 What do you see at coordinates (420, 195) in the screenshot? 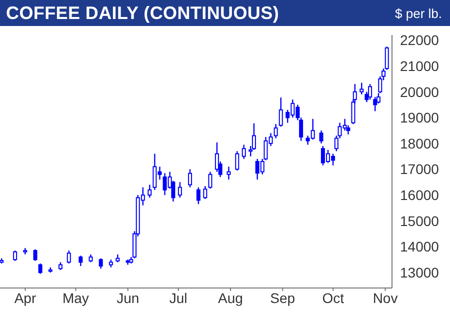
I see `y-tick-label: 16000` at bounding box center [420, 195].